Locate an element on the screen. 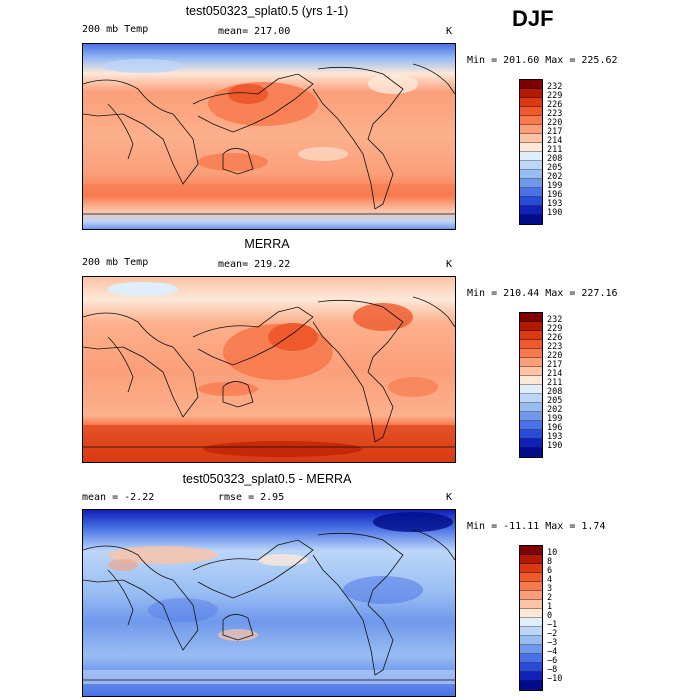 The height and width of the screenshot is (700, 700). panel1-title: test050323_splat0.5 (yrs 1-1) is located at coordinates (267, 11).